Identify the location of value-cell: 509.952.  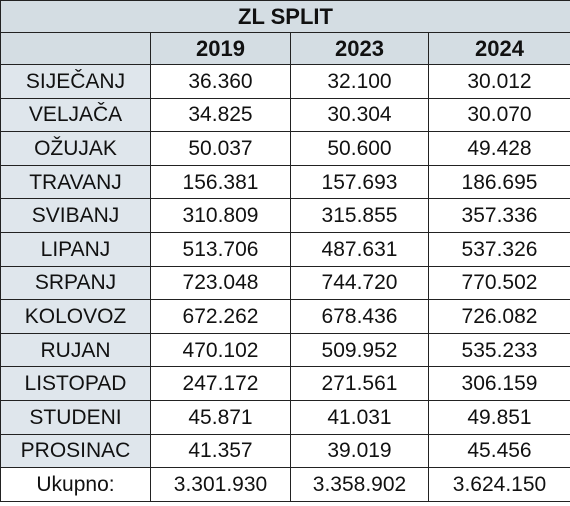
(359, 350).